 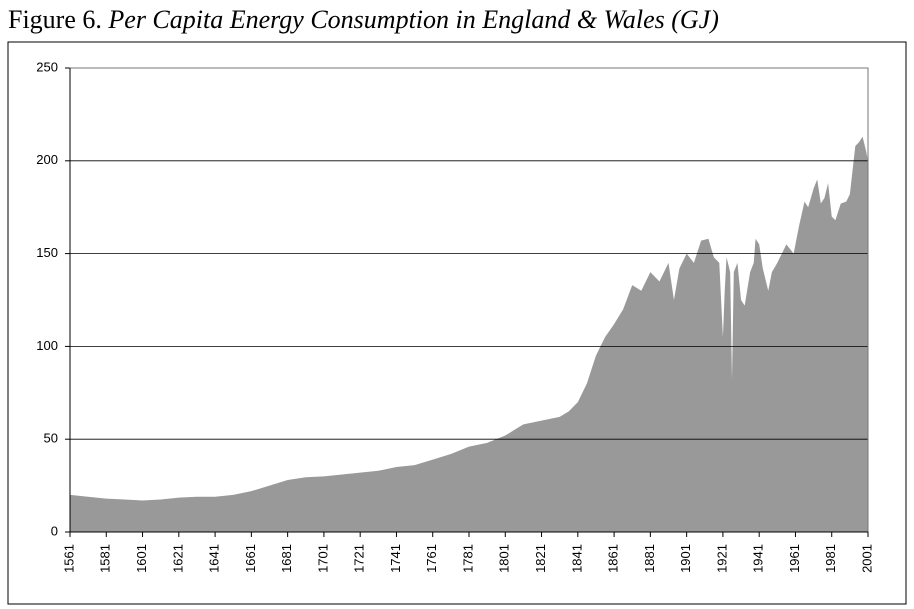 I want to click on x-tick-label: 1861, so click(x=613, y=558).